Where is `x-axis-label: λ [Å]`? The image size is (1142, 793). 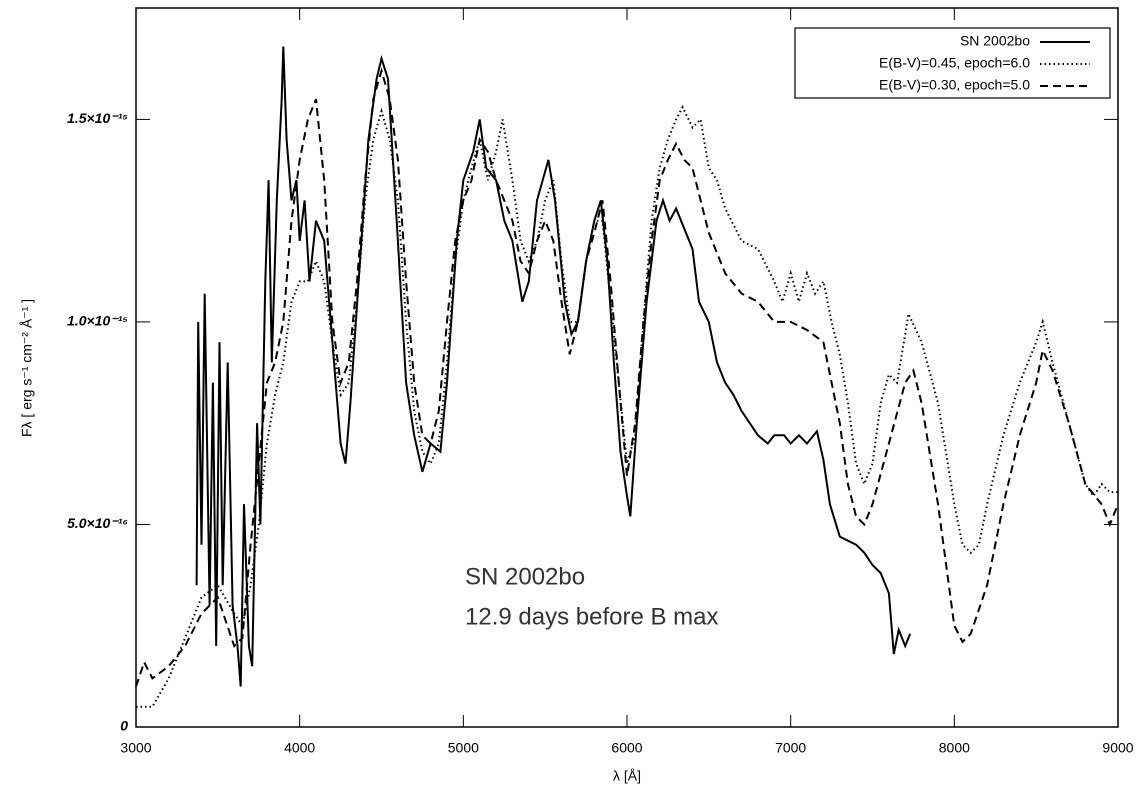 x-axis-label: λ [Å] is located at coordinates (627, 776).